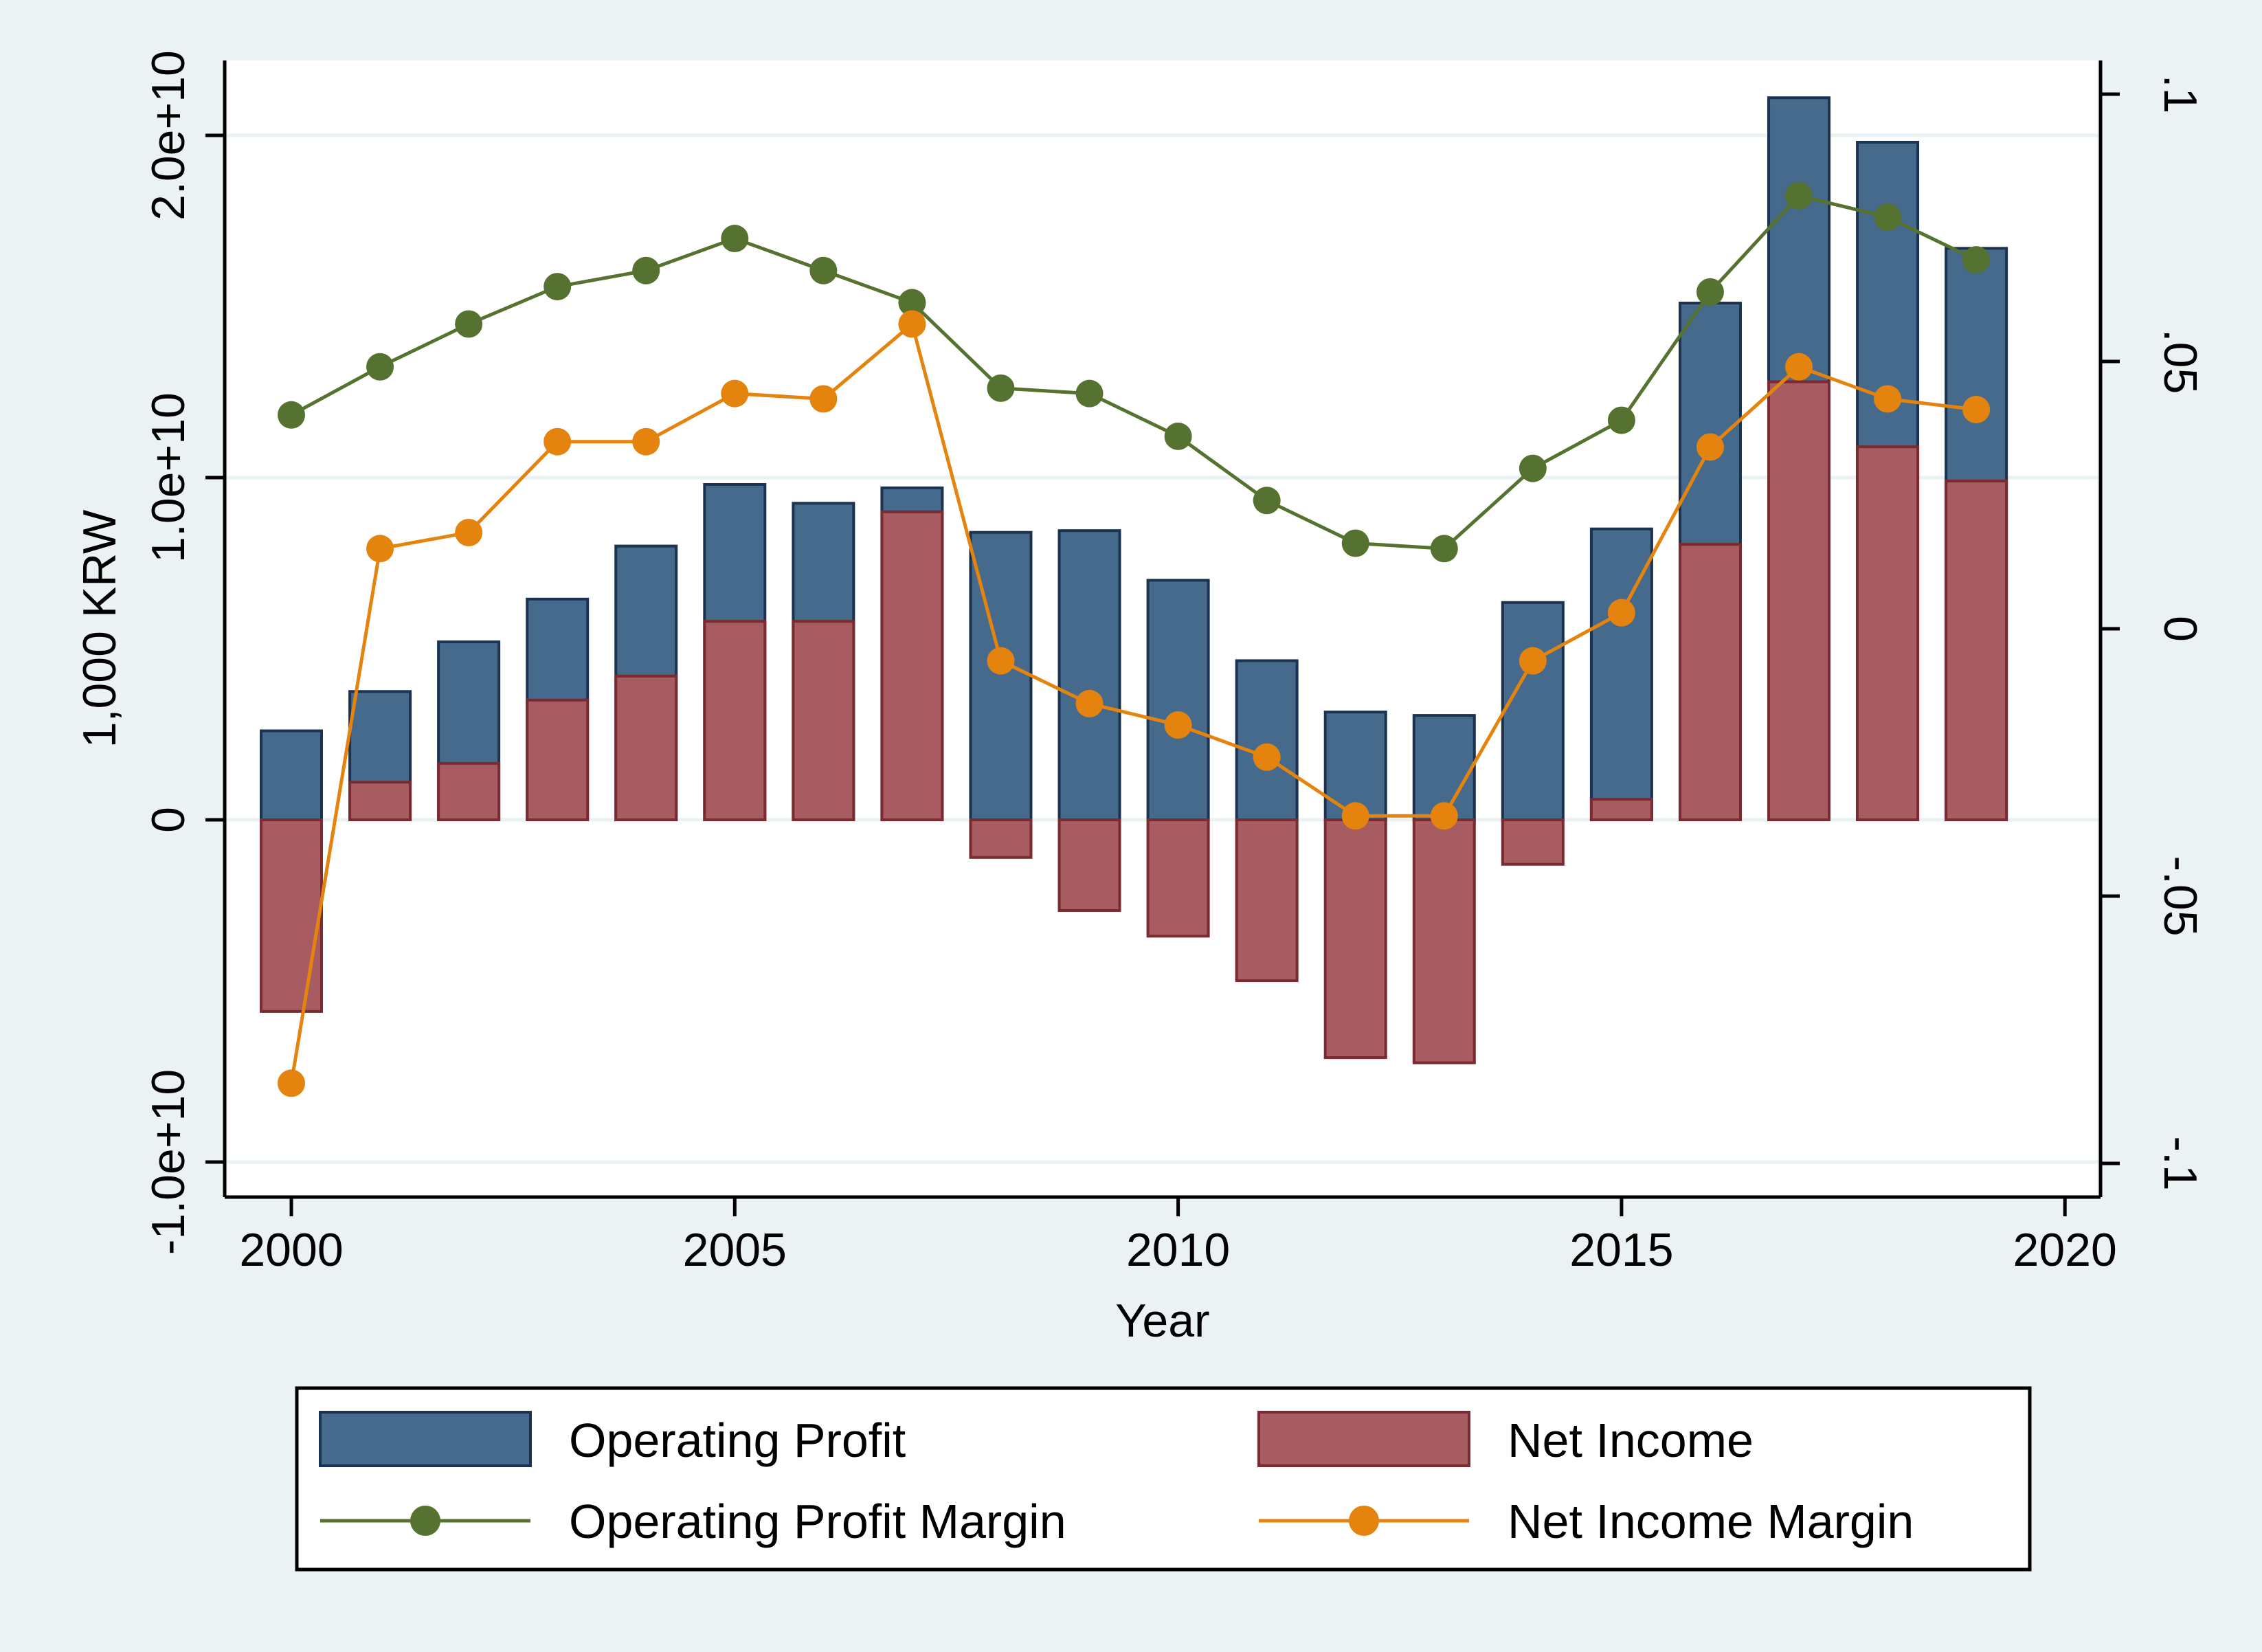  What do you see at coordinates (737, 1440) in the screenshot?
I see `legend-label-operating-profit: Operating Profit` at bounding box center [737, 1440].